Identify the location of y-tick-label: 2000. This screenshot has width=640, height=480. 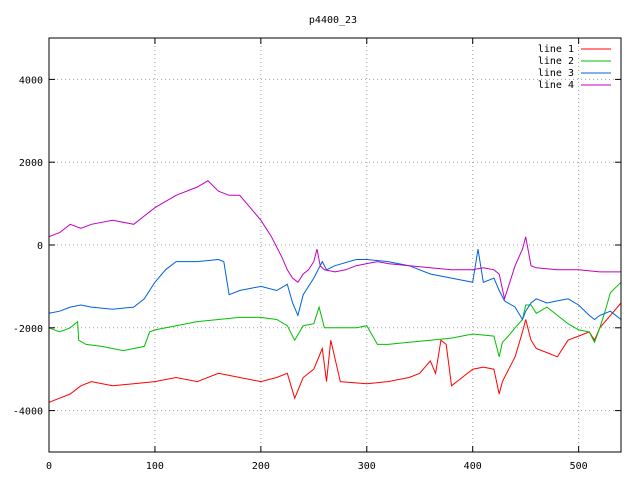
(31, 163).